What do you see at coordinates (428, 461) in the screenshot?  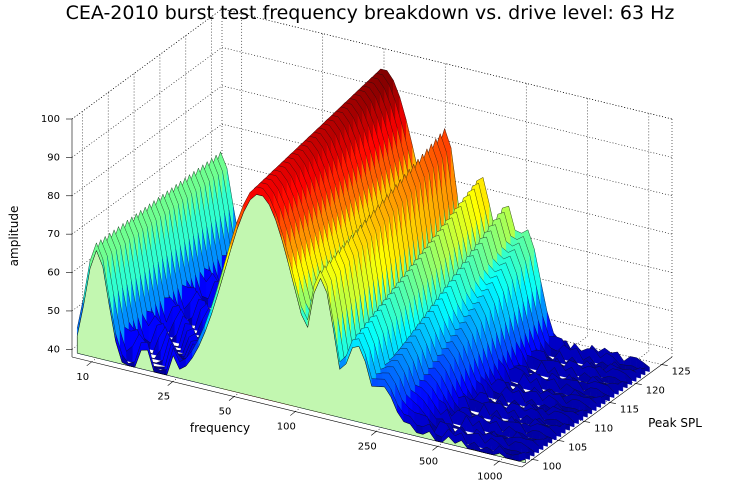 I see `x-tick-label: 500` at bounding box center [428, 461].